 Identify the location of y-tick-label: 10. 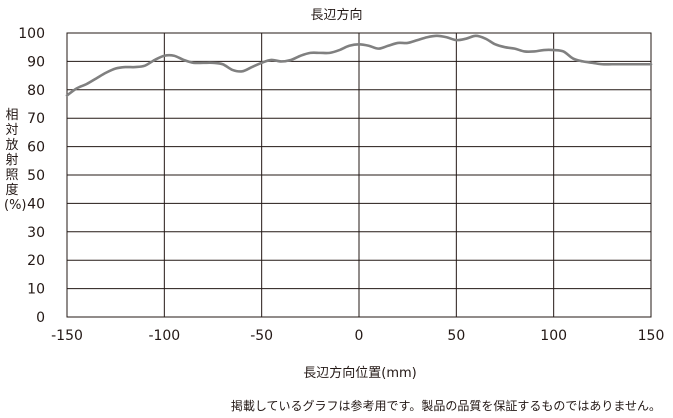
(36, 290).